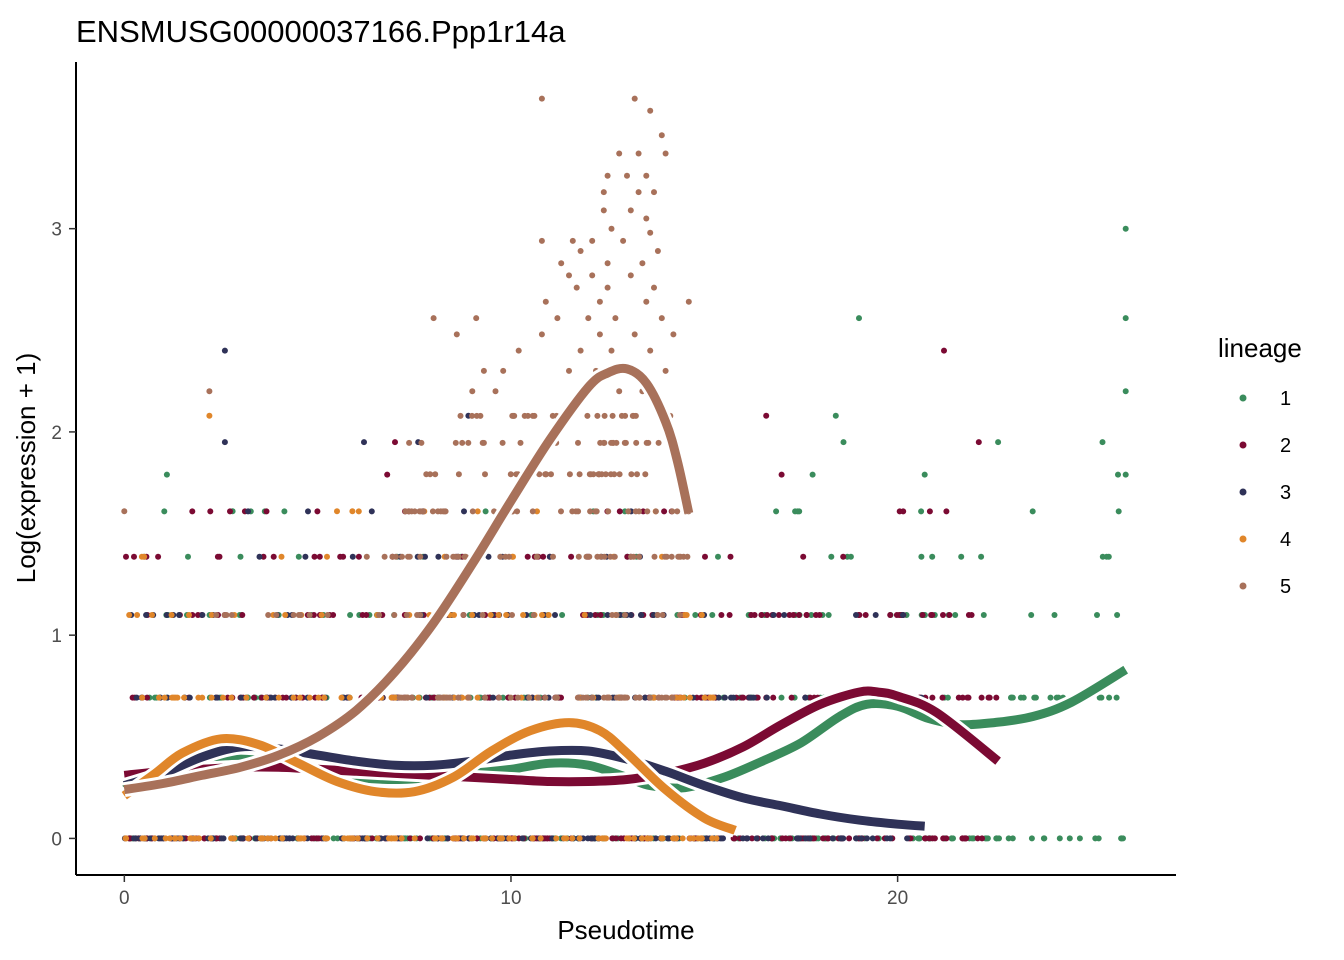 The height and width of the screenshot is (960, 1344). What do you see at coordinates (1285, 540) in the screenshot?
I see `legend-label-lineage-4: 4` at bounding box center [1285, 540].